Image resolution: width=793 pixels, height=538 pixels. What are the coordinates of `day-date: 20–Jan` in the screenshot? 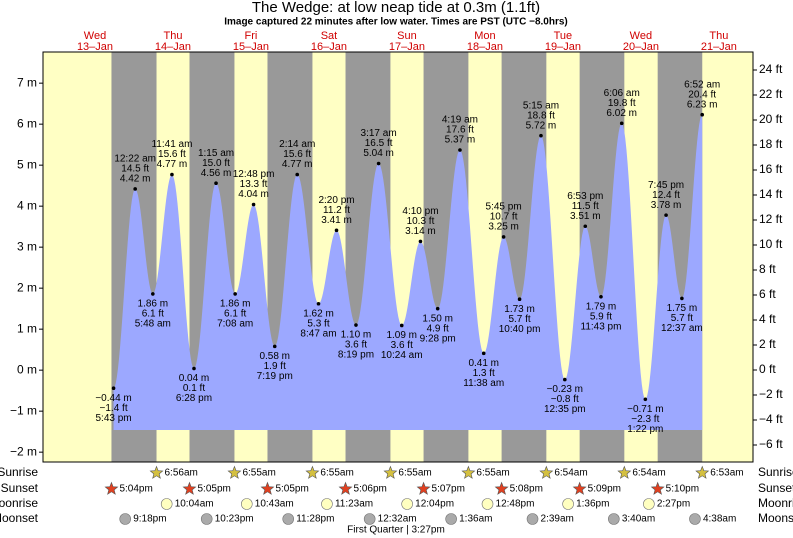 It's located at (641, 47).